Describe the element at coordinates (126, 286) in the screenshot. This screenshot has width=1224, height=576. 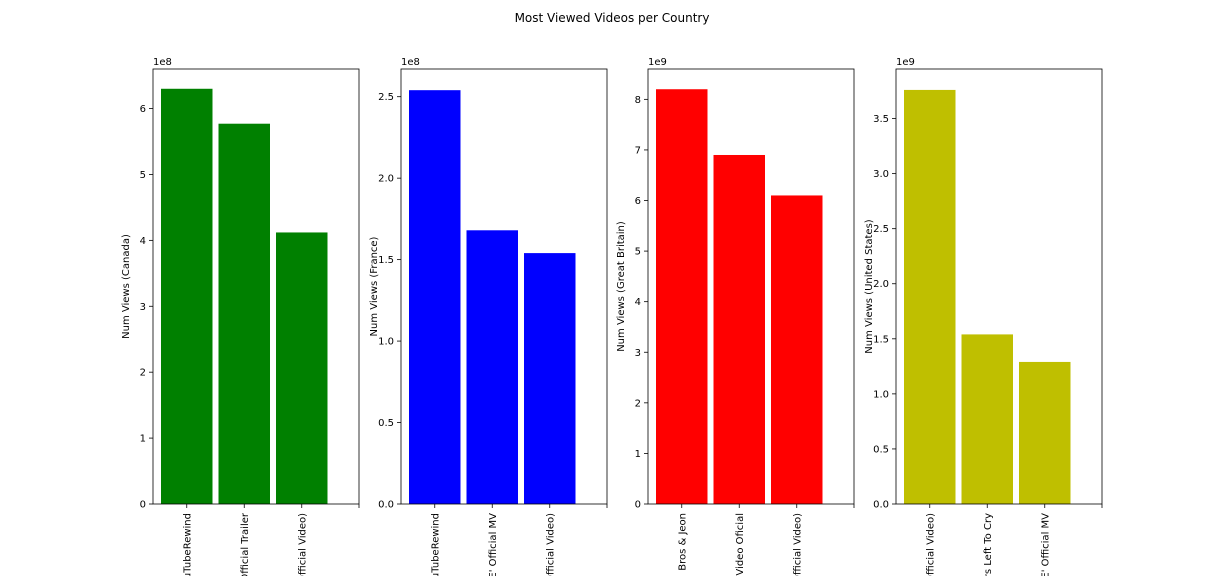
I see `y-axis-label: Num Views (Canada)` at that location.